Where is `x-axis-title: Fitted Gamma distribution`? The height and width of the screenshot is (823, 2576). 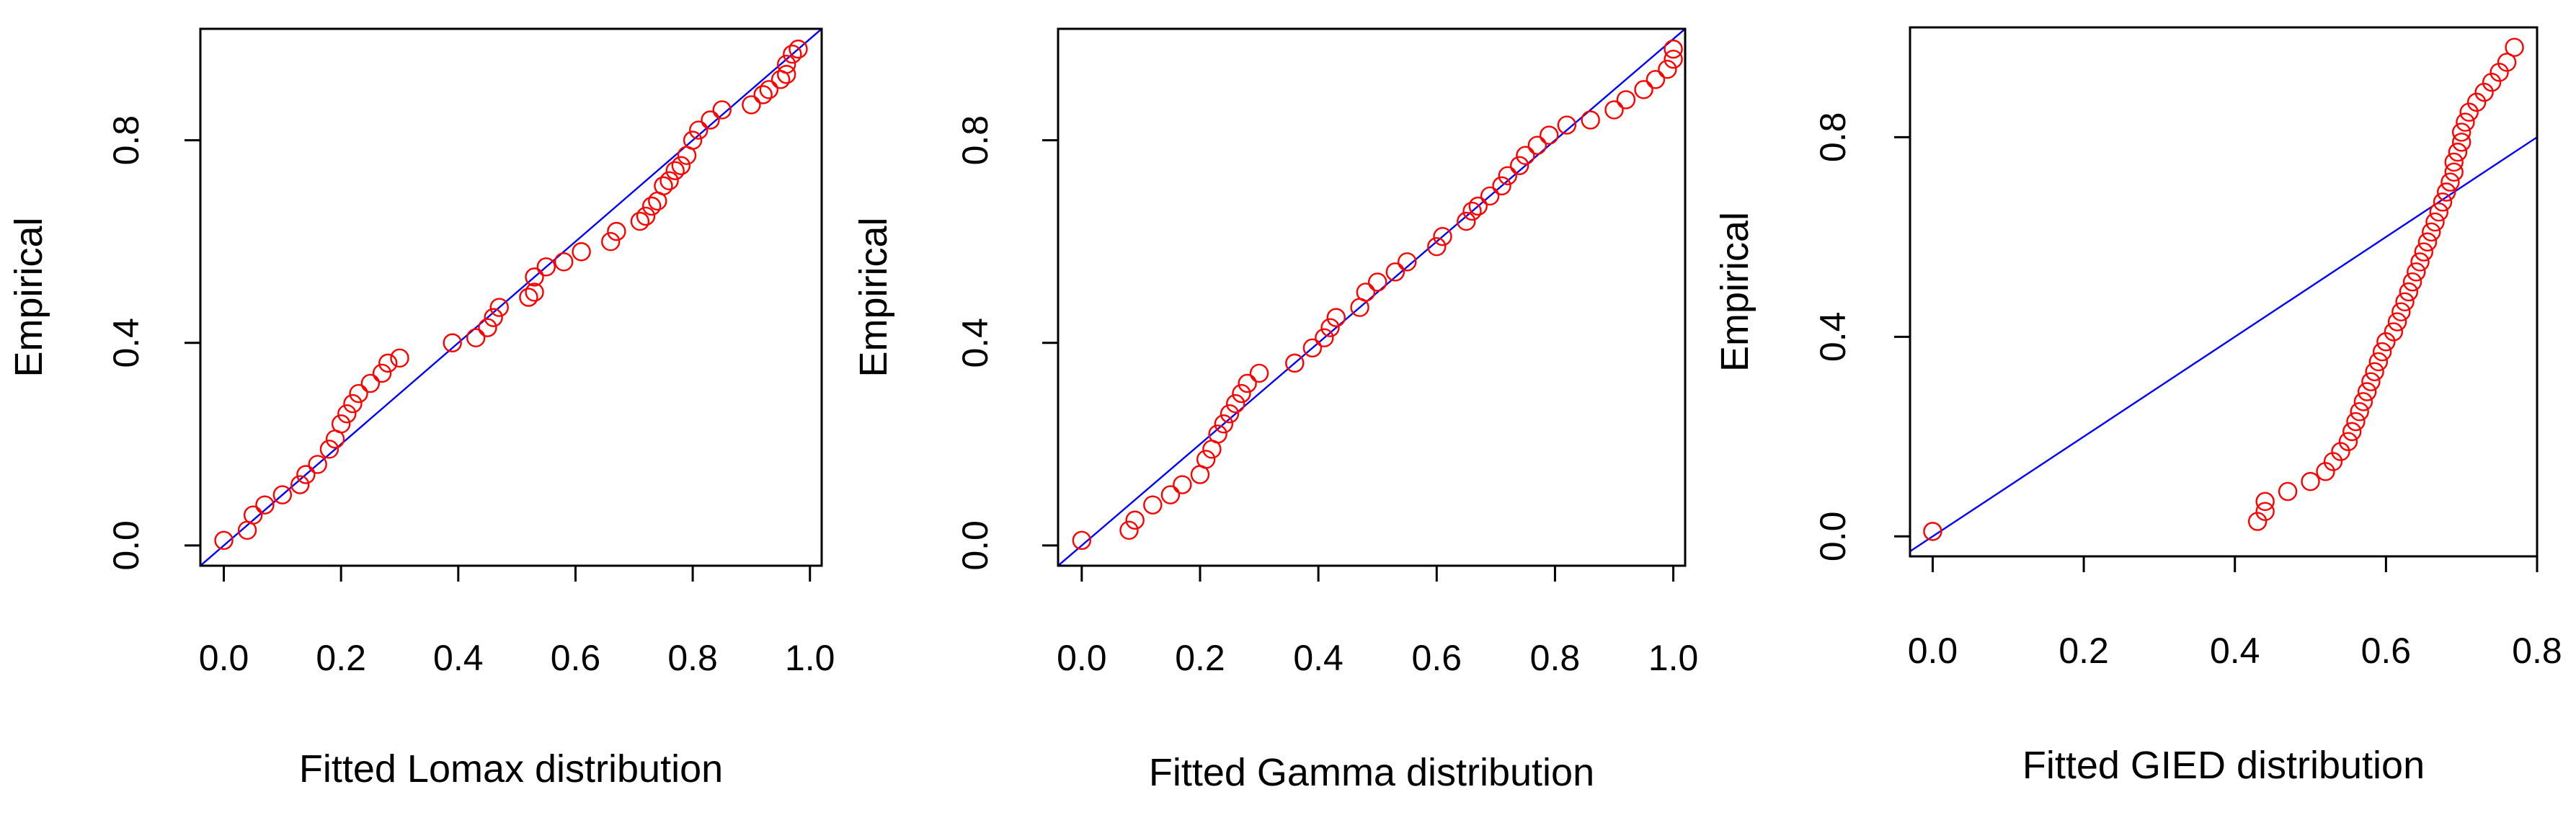
x-axis-title: Fitted Gamma distribution is located at coordinates (1371, 773).